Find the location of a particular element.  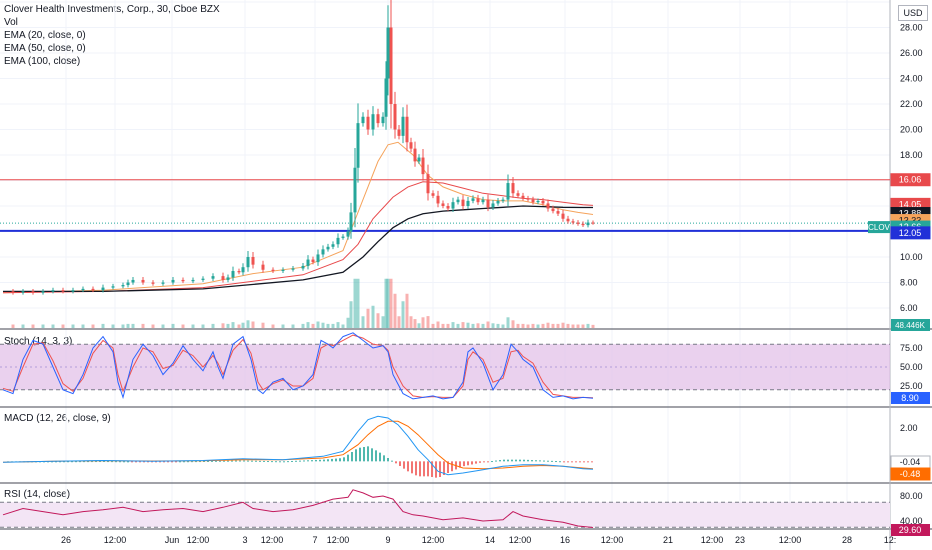

time-axis-label: 9 is located at coordinates (387, 540).